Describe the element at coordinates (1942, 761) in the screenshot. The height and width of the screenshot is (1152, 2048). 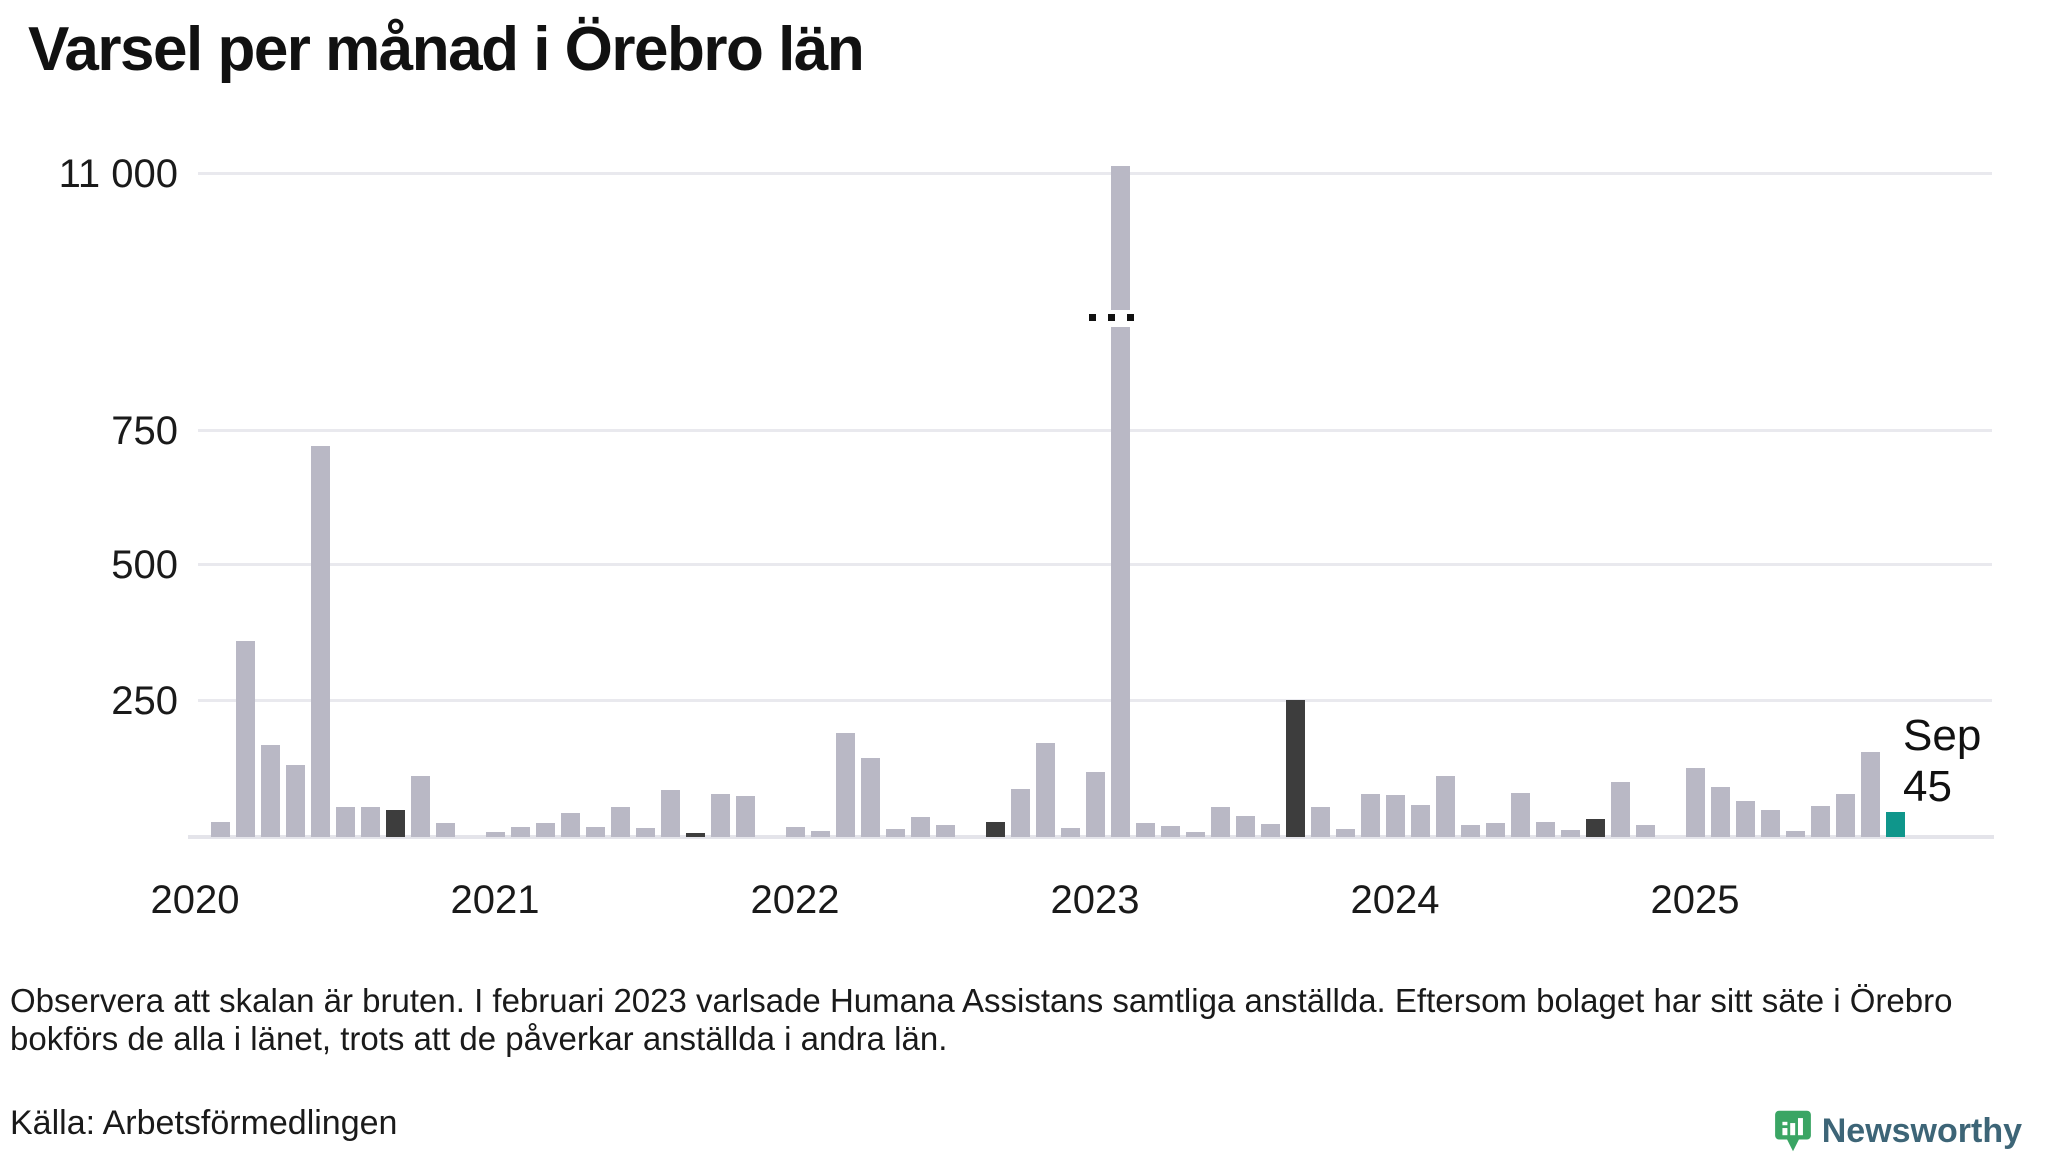
I see `current-month-annotation: Sep 45` at that location.